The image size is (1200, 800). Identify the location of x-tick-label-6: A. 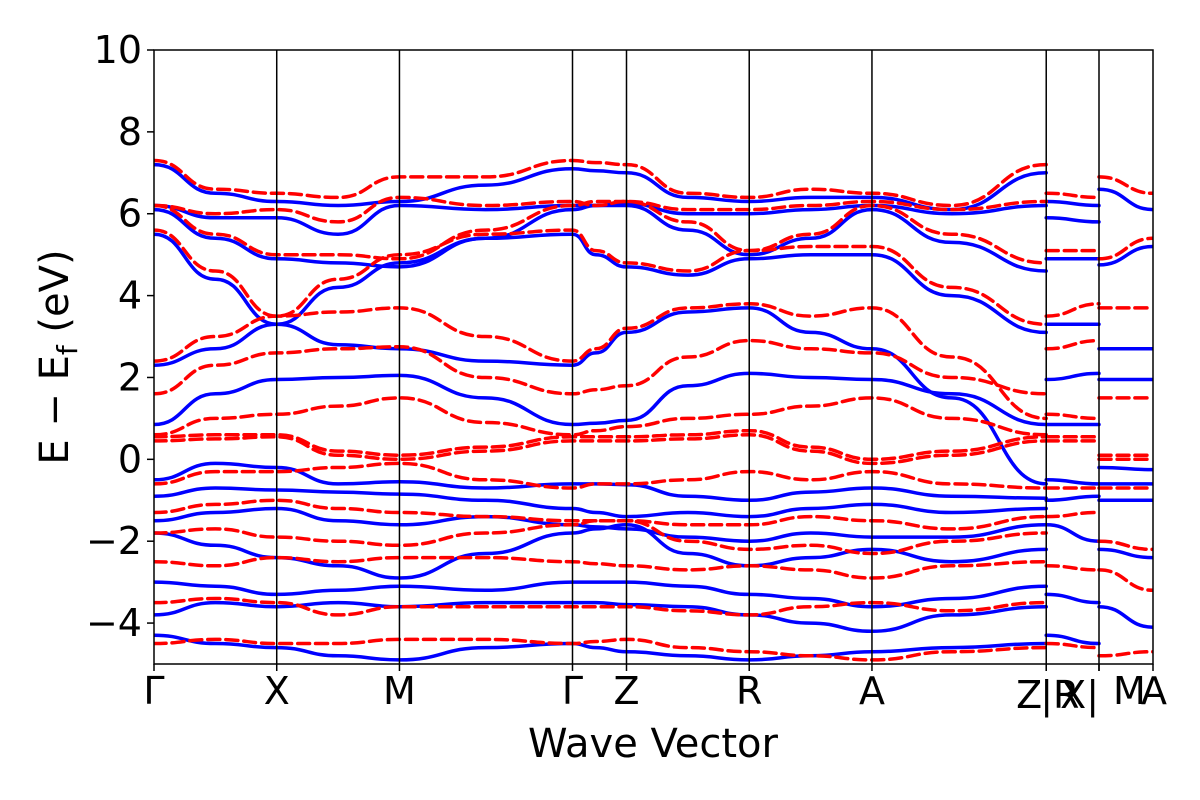
(872, 691).